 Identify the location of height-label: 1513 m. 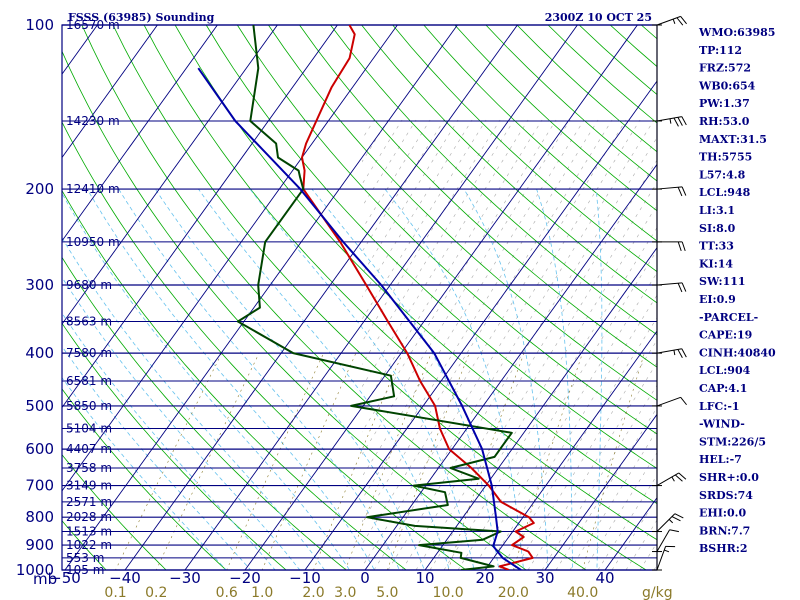
(89, 532).